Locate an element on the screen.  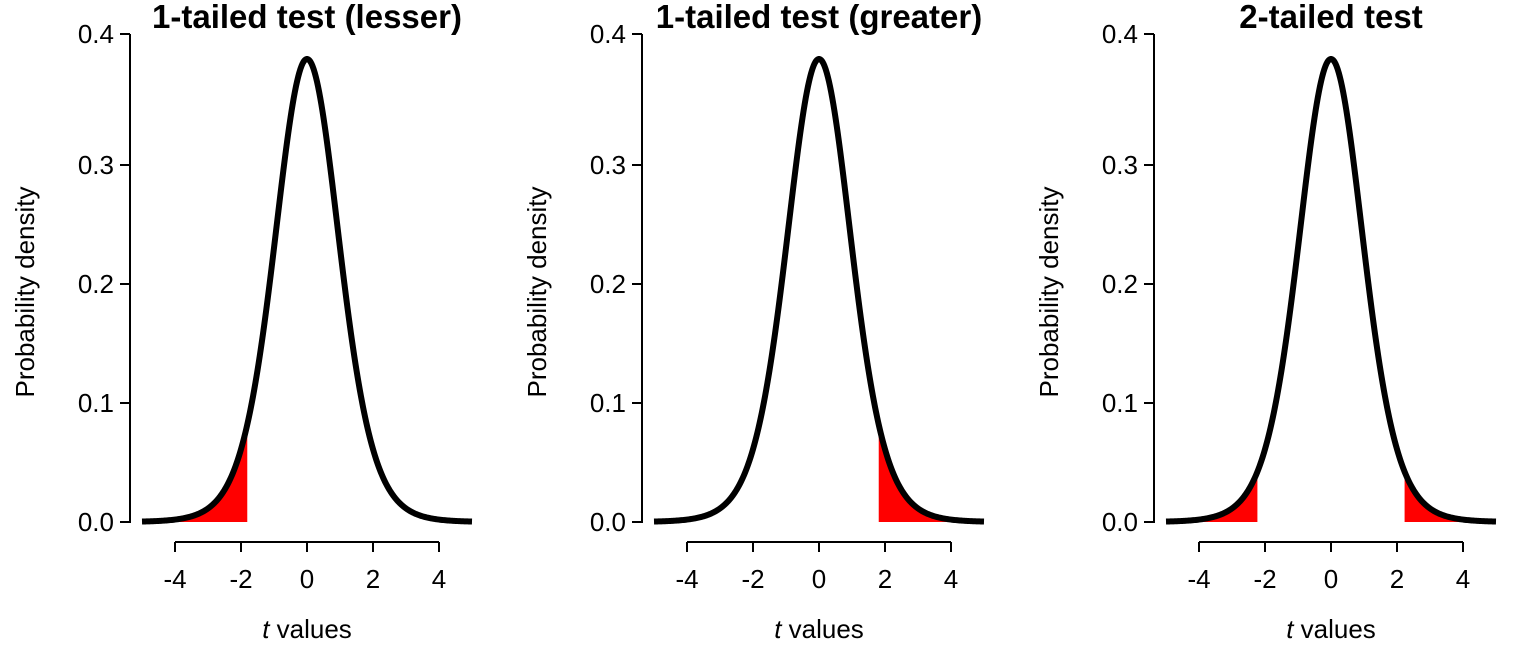
chart-title: 1-tailed test (greater) is located at coordinates (819, 17).